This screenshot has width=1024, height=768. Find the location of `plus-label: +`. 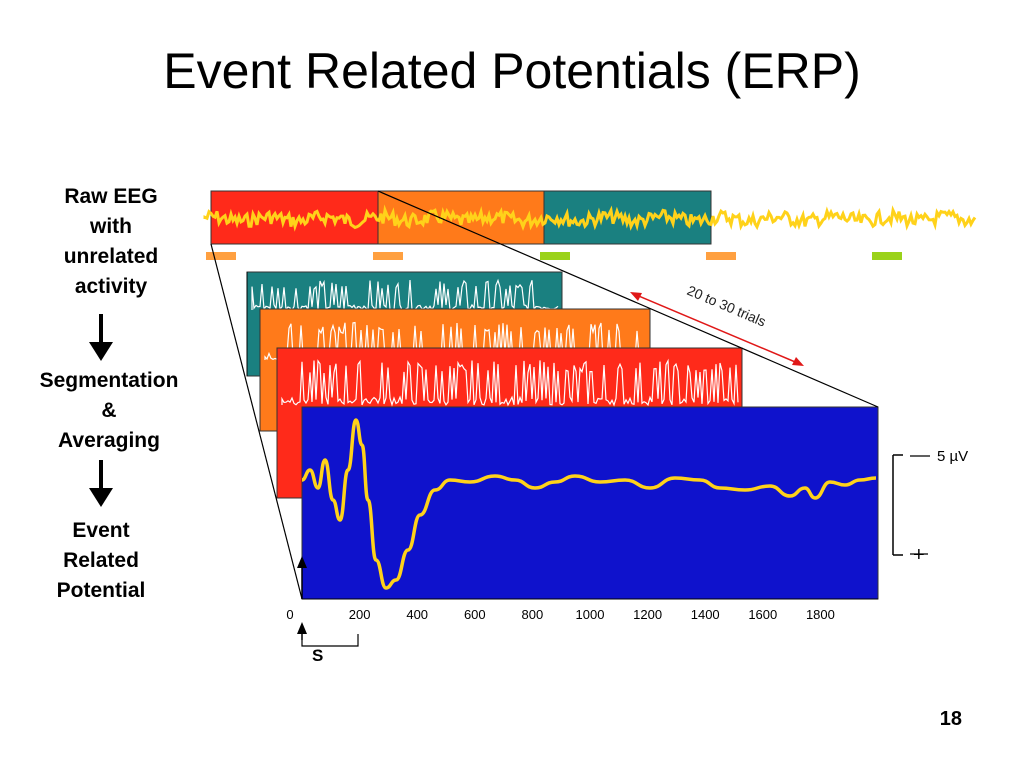

plus-label: + is located at coordinates (919, 555).